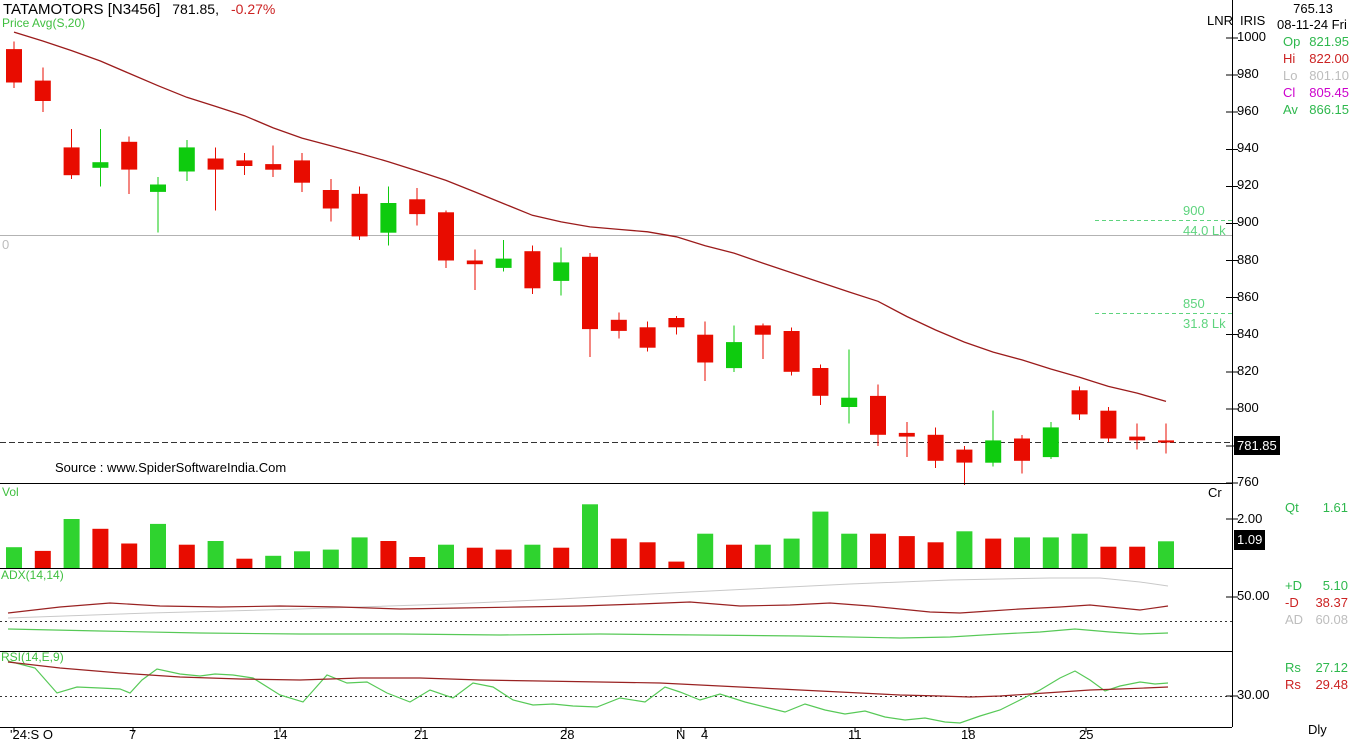 The image size is (1352, 740). I want to click on x-axis-label: '24:S O, so click(31, 733).